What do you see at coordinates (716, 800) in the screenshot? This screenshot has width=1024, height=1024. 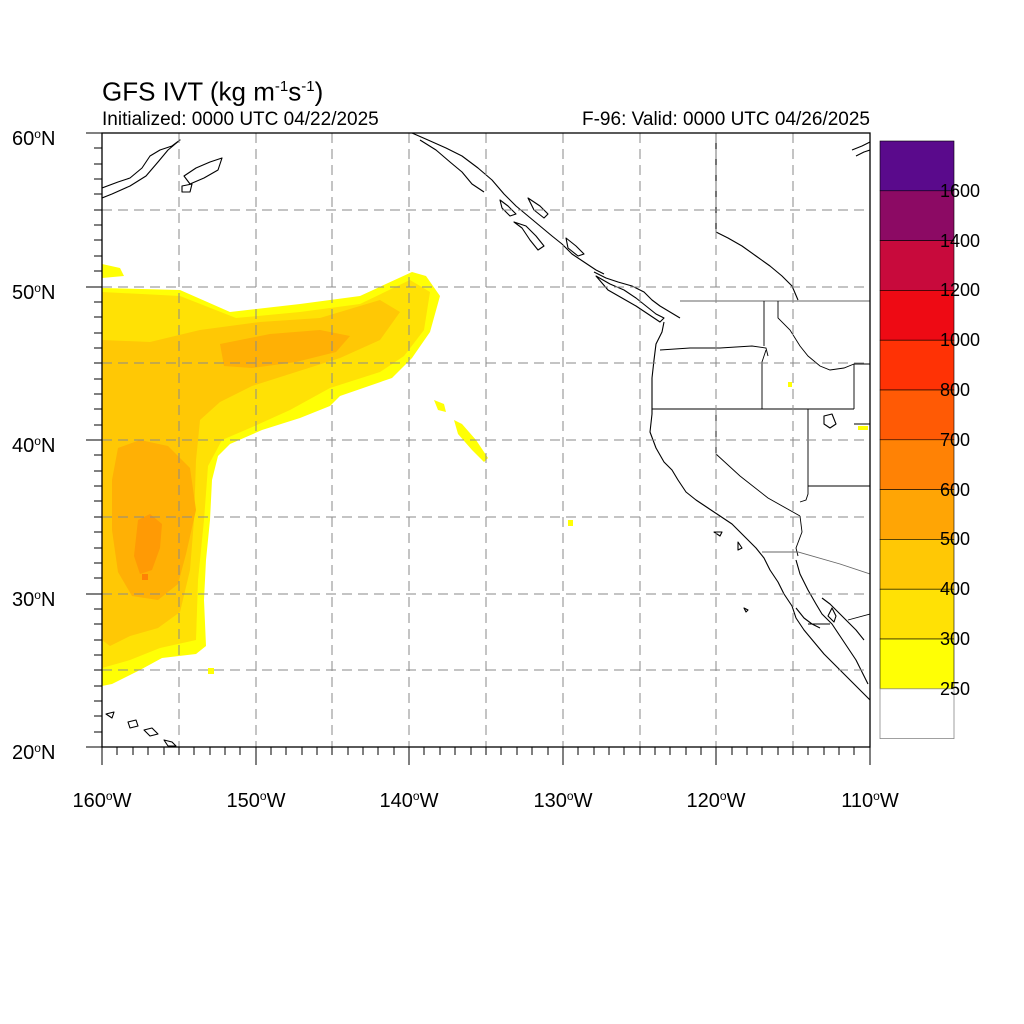 I see `lon-label-120w: 120oW` at bounding box center [716, 800].